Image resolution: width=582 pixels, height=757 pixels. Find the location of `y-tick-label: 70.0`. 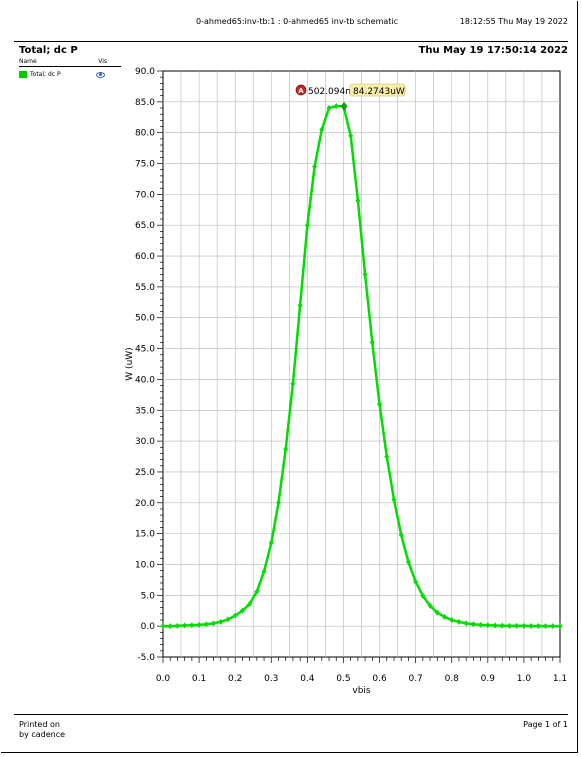

y-tick-label: 70.0 is located at coordinates (145, 195).